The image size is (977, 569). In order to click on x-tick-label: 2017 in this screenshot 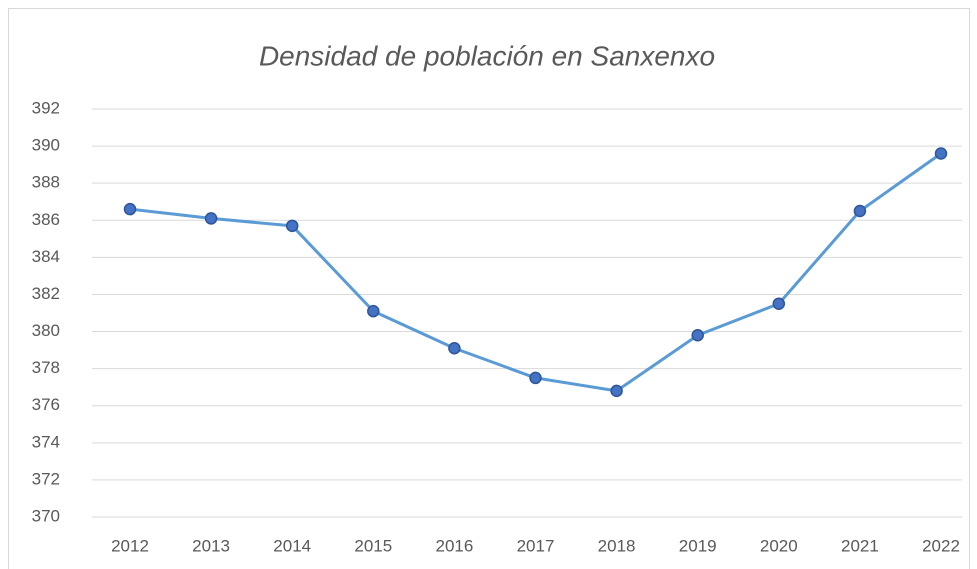, I will do `click(536, 545)`.